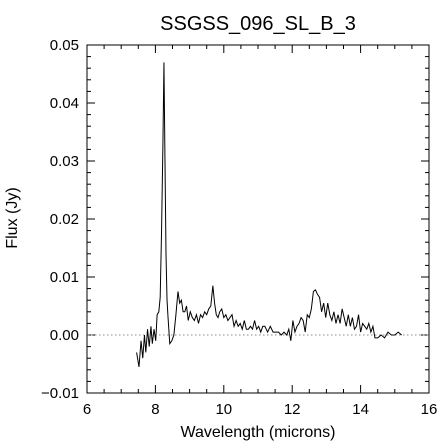 This screenshot has width=440, height=442. I want to click on chart-title: SSGSS_096_SL_B_3, so click(258, 24).